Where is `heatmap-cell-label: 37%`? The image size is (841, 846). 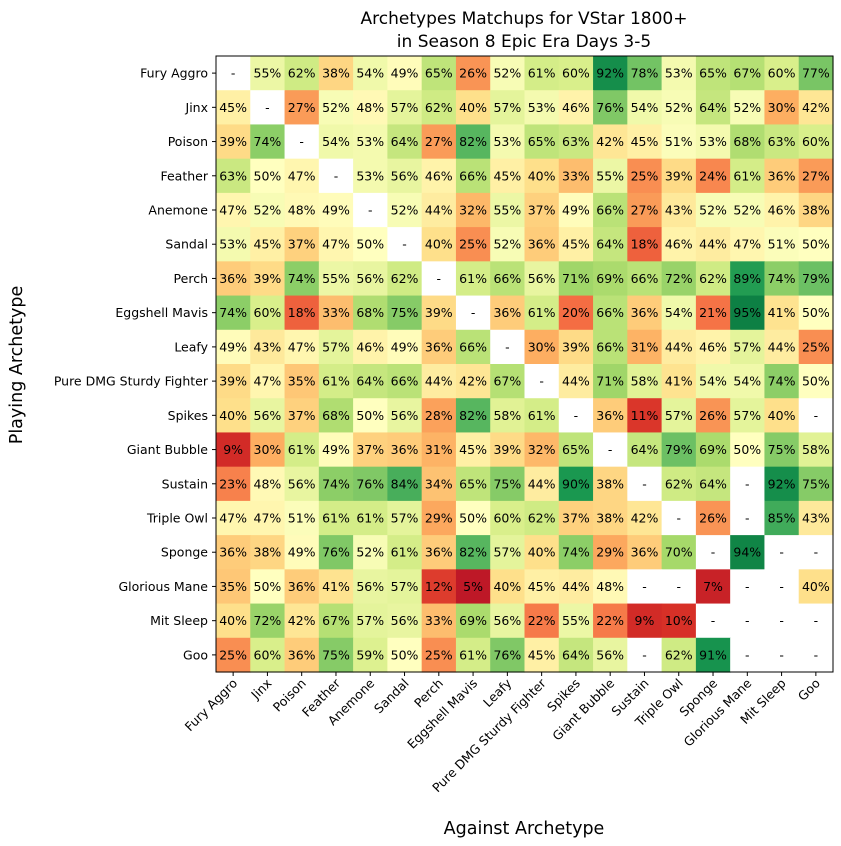 heatmap-cell-label: 37% is located at coordinates (542, 210).